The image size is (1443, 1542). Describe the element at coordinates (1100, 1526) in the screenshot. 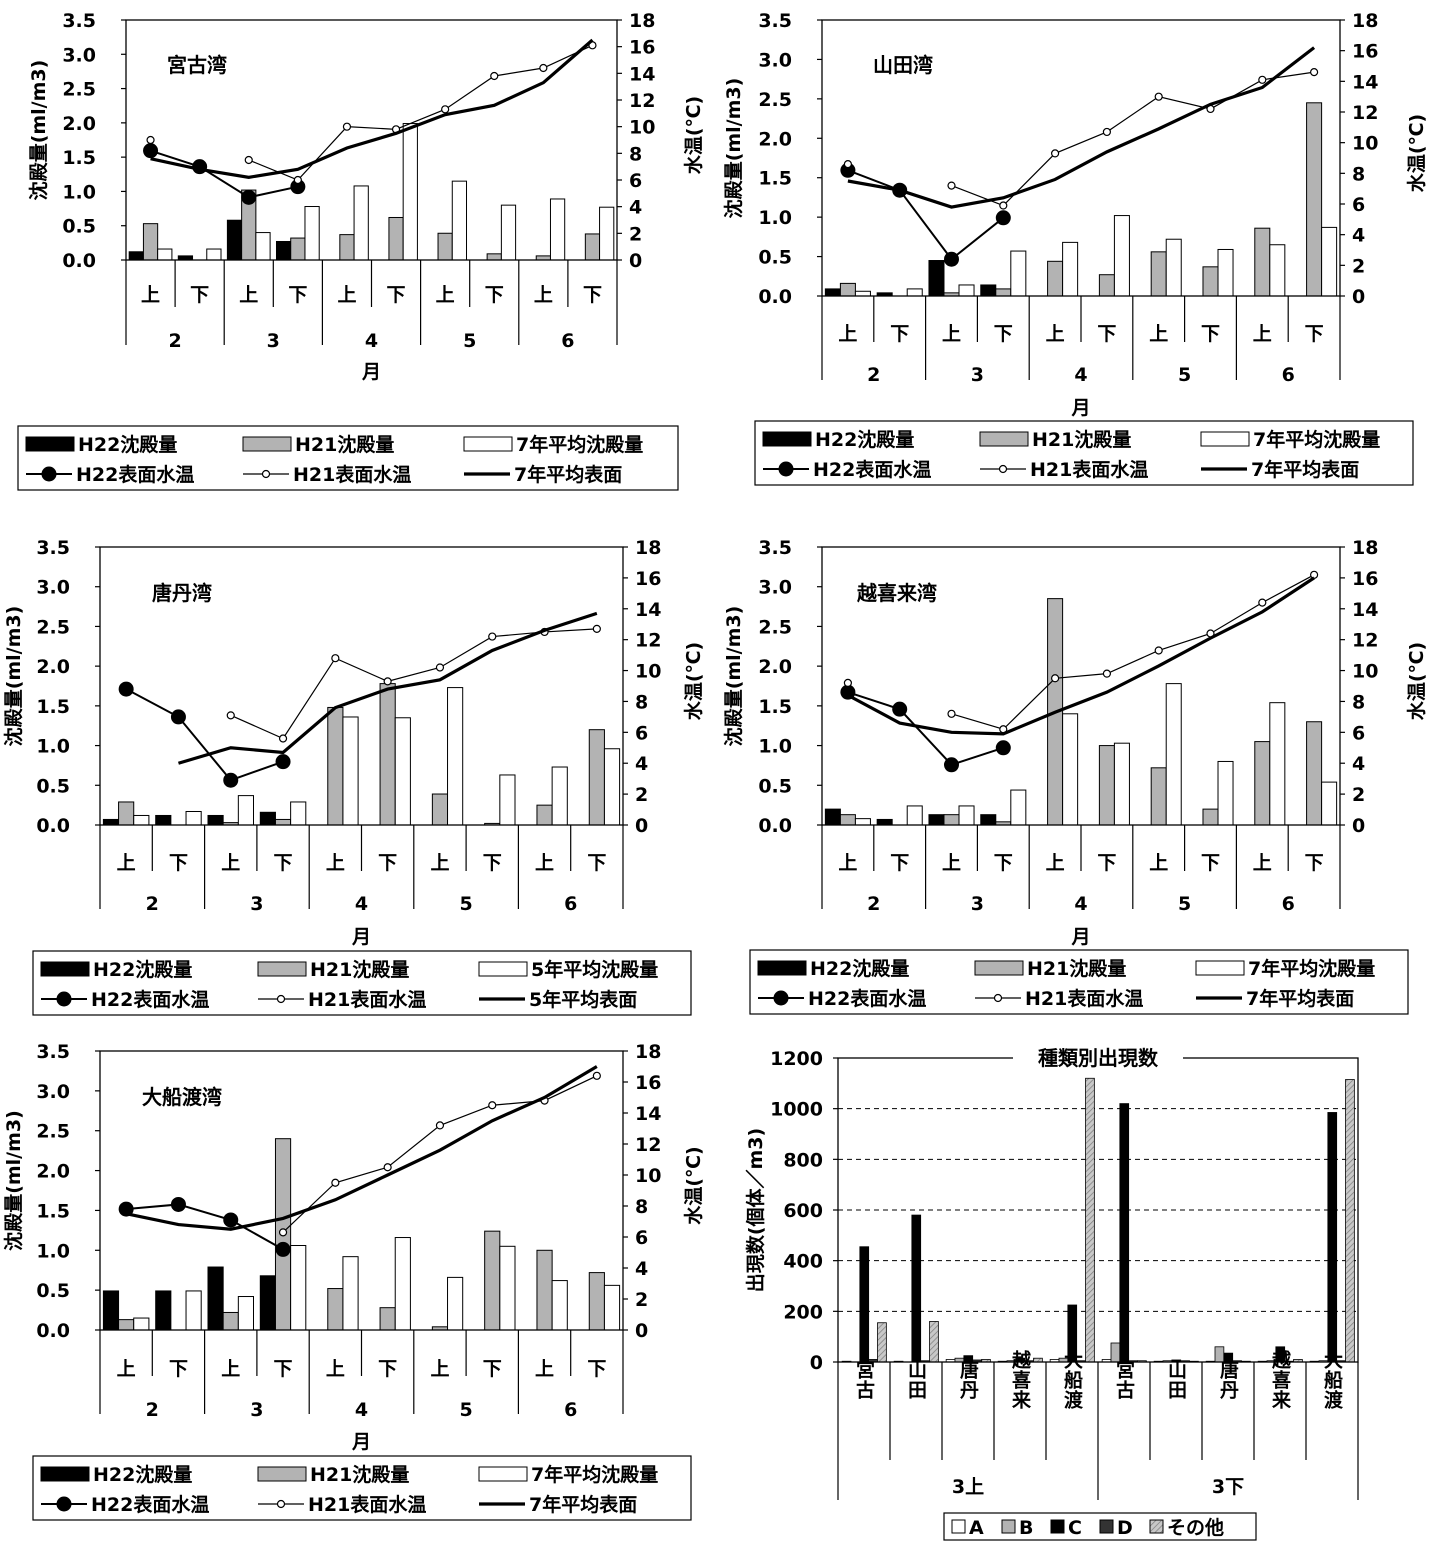

I see `legend: A B C D その他` at that location.